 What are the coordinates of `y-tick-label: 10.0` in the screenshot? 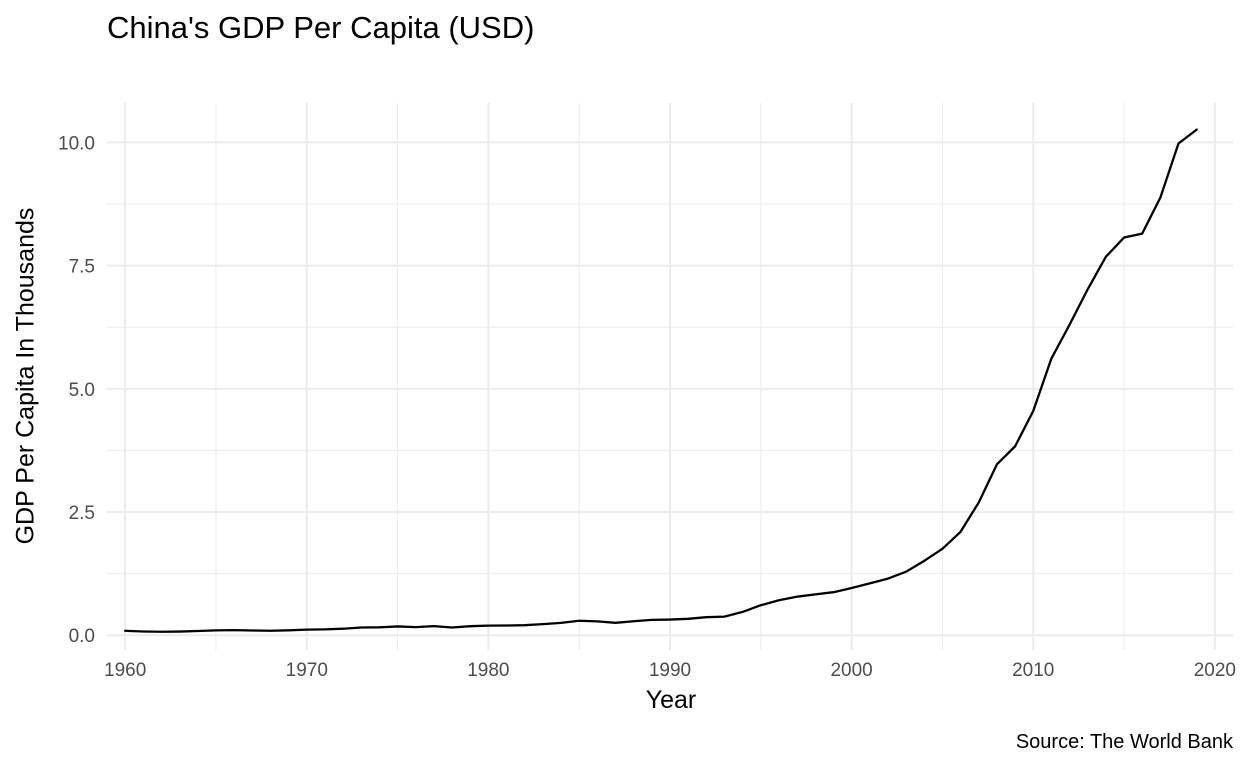 It's located at (76, 143).